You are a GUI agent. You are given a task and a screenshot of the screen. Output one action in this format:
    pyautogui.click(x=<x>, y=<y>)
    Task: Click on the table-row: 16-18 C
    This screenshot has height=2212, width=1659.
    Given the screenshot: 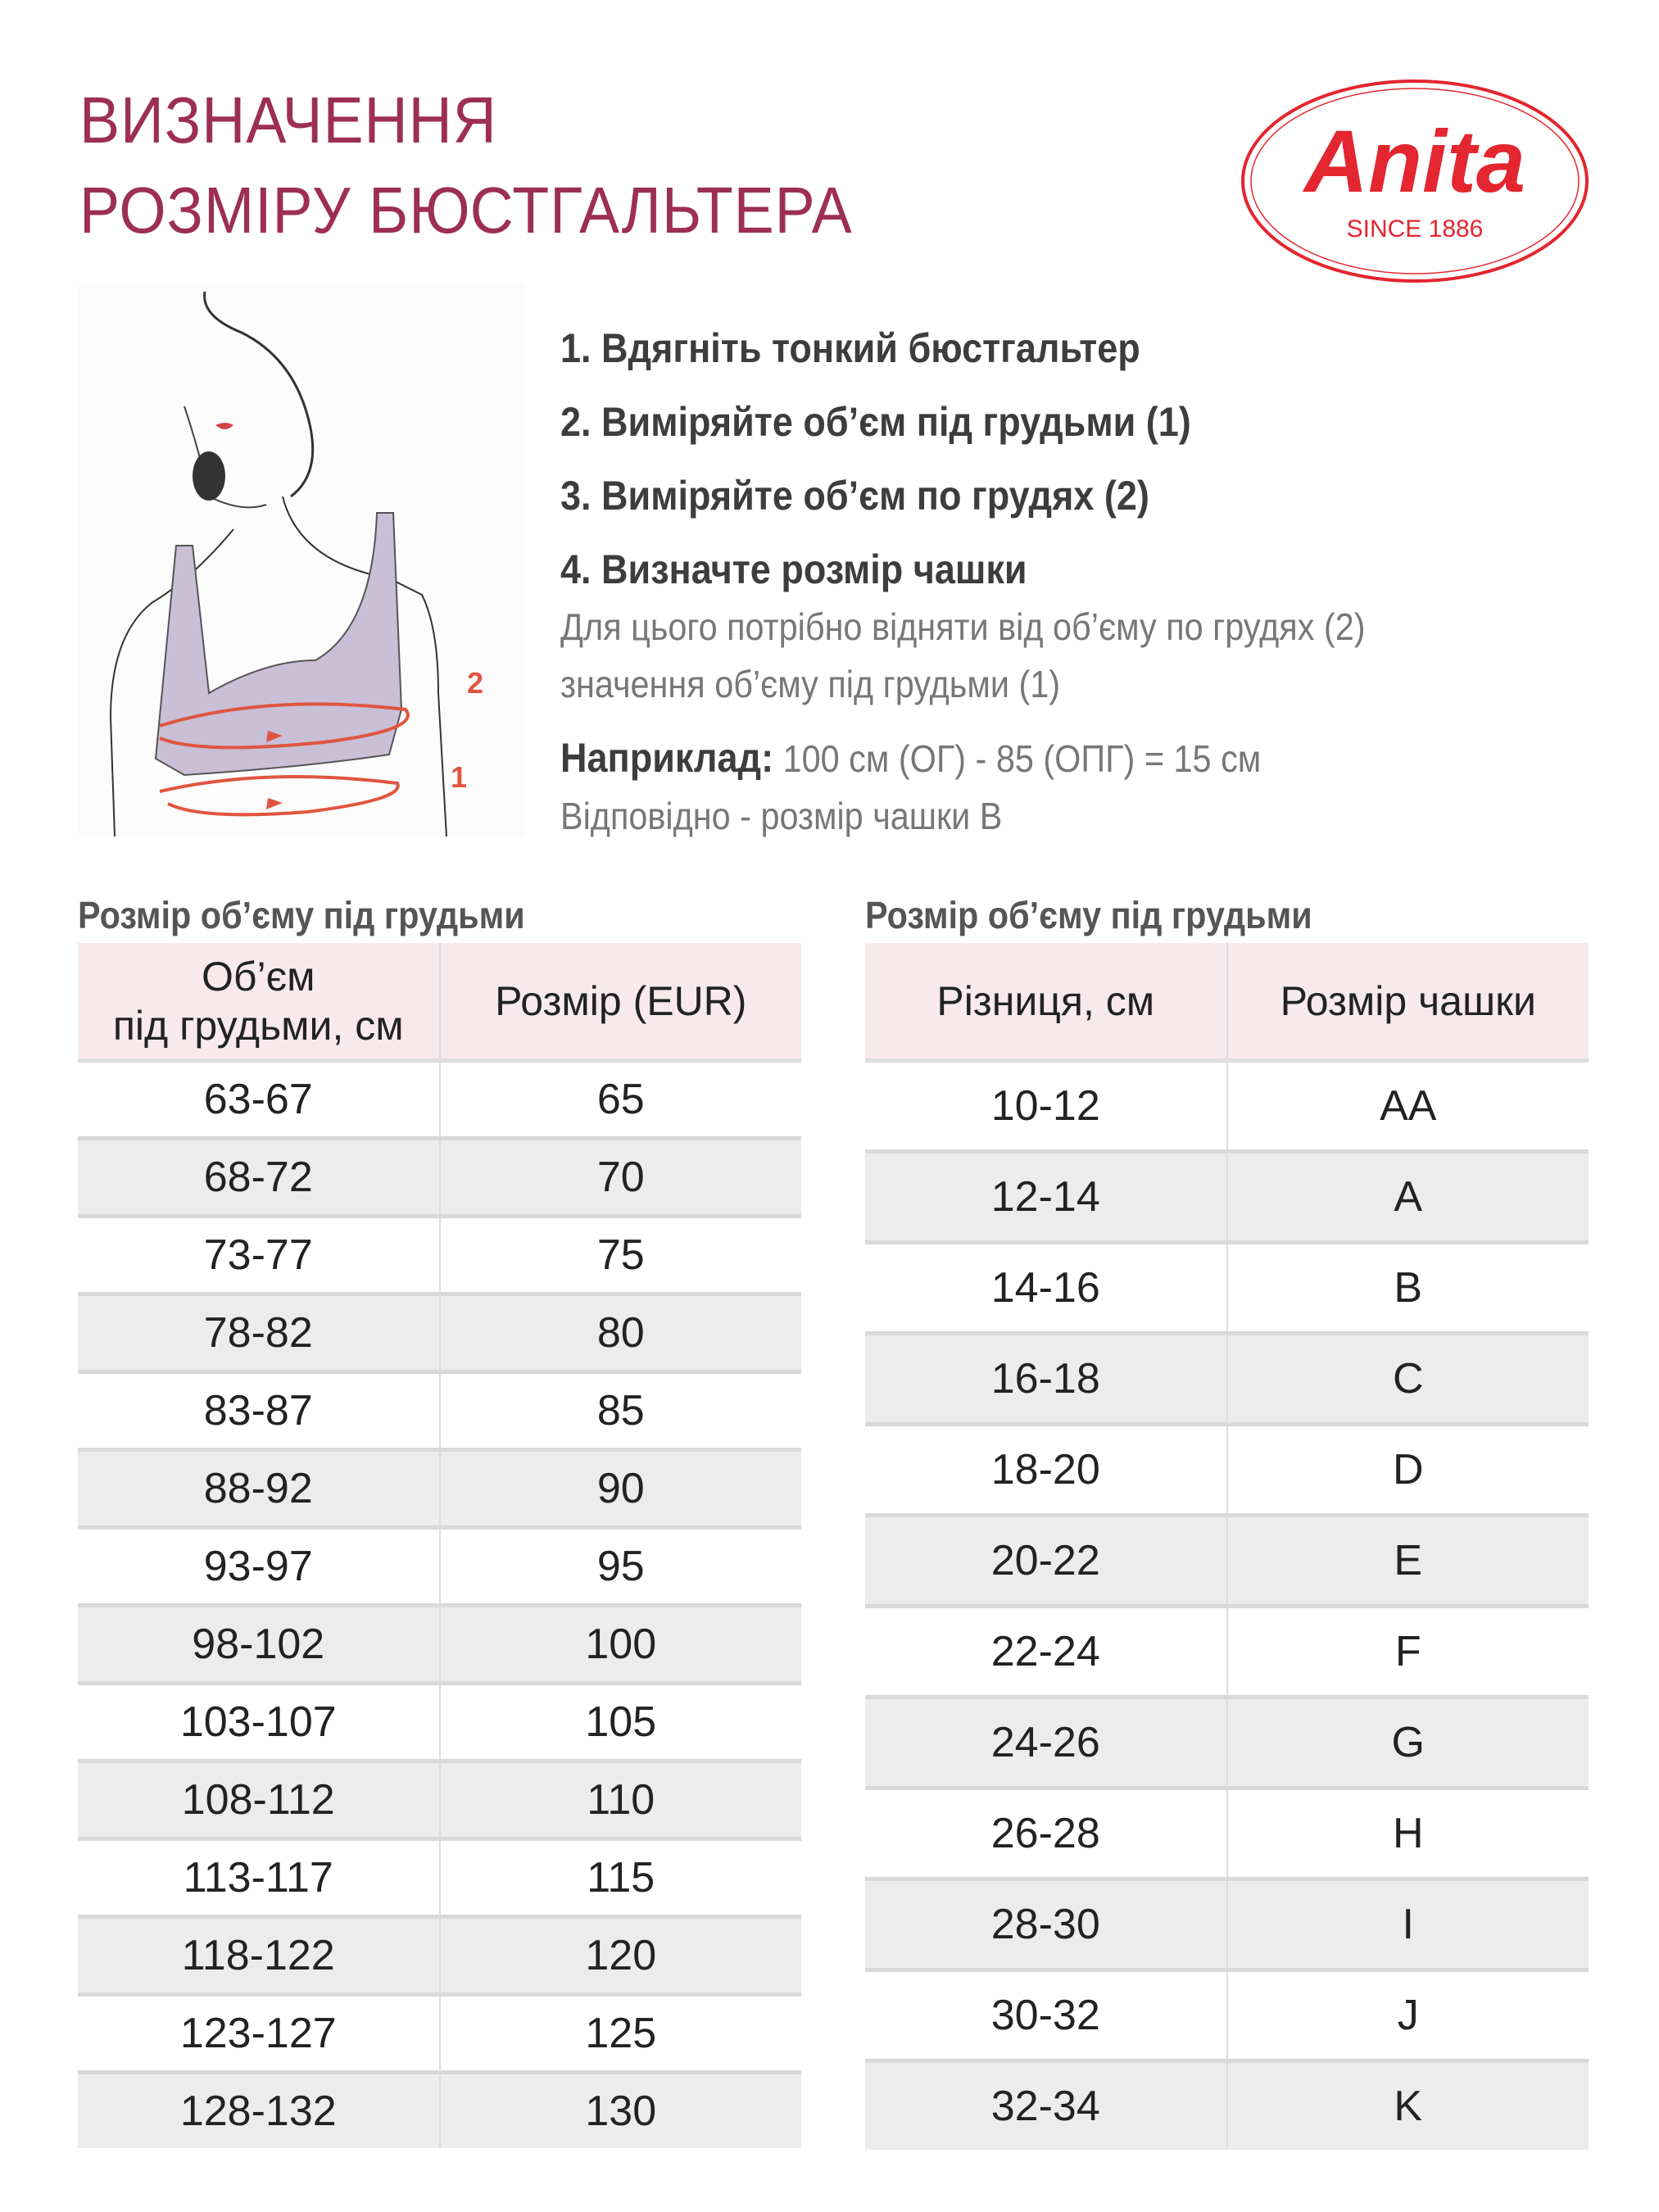 What is the action you would take?
    pyautogui.click(x=1227, y=1378)
    